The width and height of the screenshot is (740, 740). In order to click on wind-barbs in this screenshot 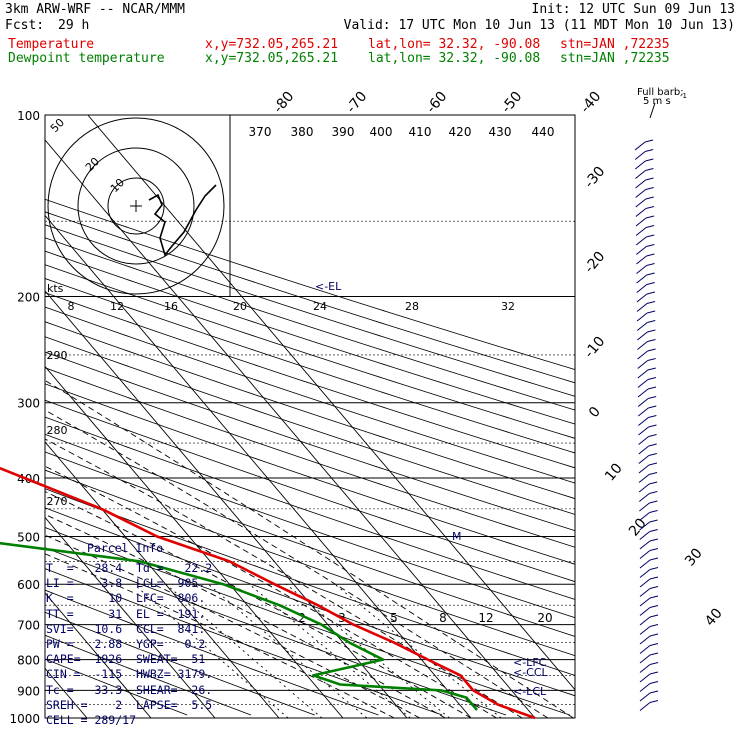, I will do `click(646, 425)`.